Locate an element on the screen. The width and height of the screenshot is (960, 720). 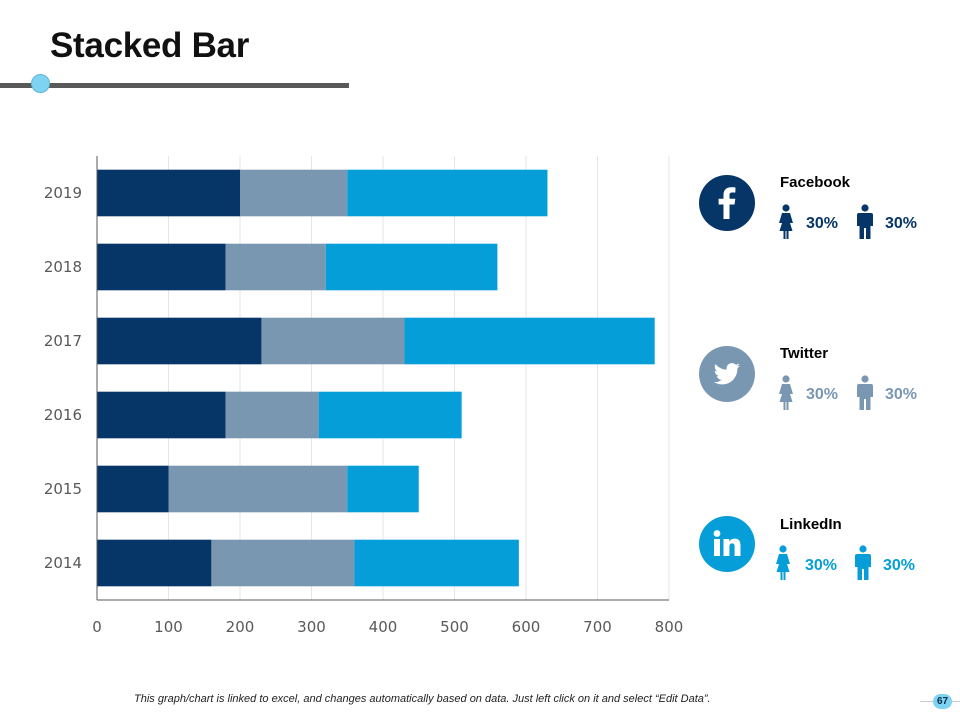
x-tick-label: 800 is located at coordinates (669, 627).